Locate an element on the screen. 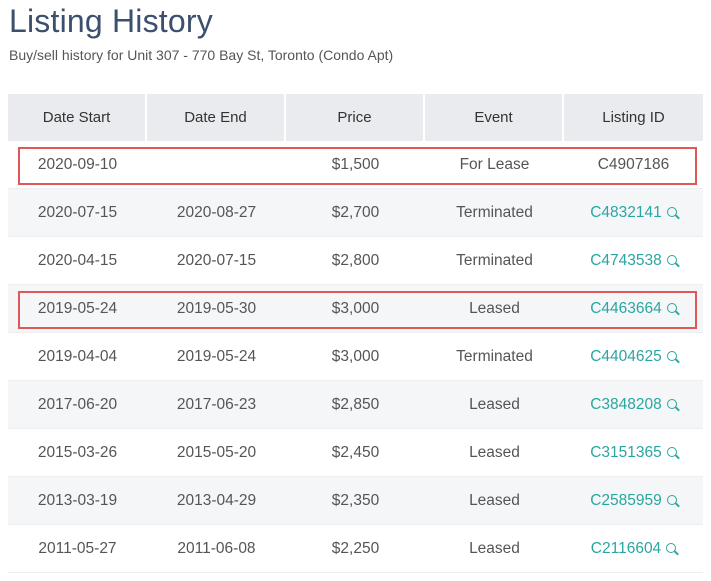  cell-listing-id: C3151365 is located at coordinates (633, 452).